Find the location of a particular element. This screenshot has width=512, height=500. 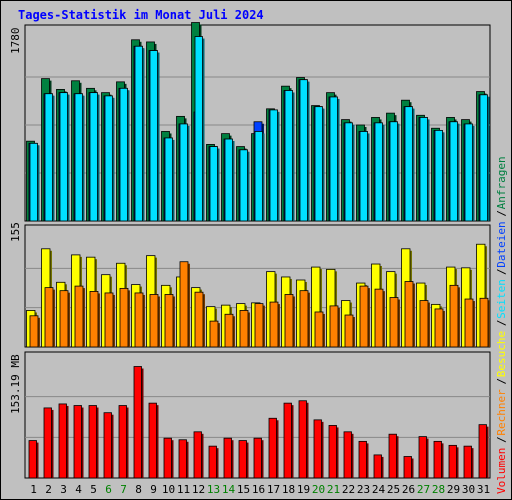

seiten-bar-day-15-side is located at coordinates (248, 186).